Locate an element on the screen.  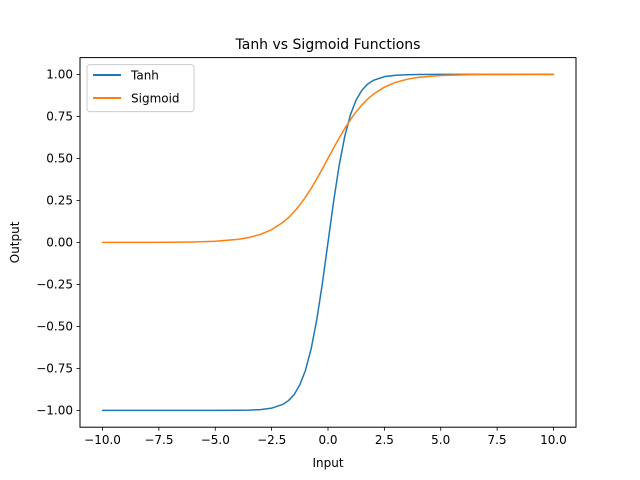
y-axis-label: Output is located at coordinates (15, 242).